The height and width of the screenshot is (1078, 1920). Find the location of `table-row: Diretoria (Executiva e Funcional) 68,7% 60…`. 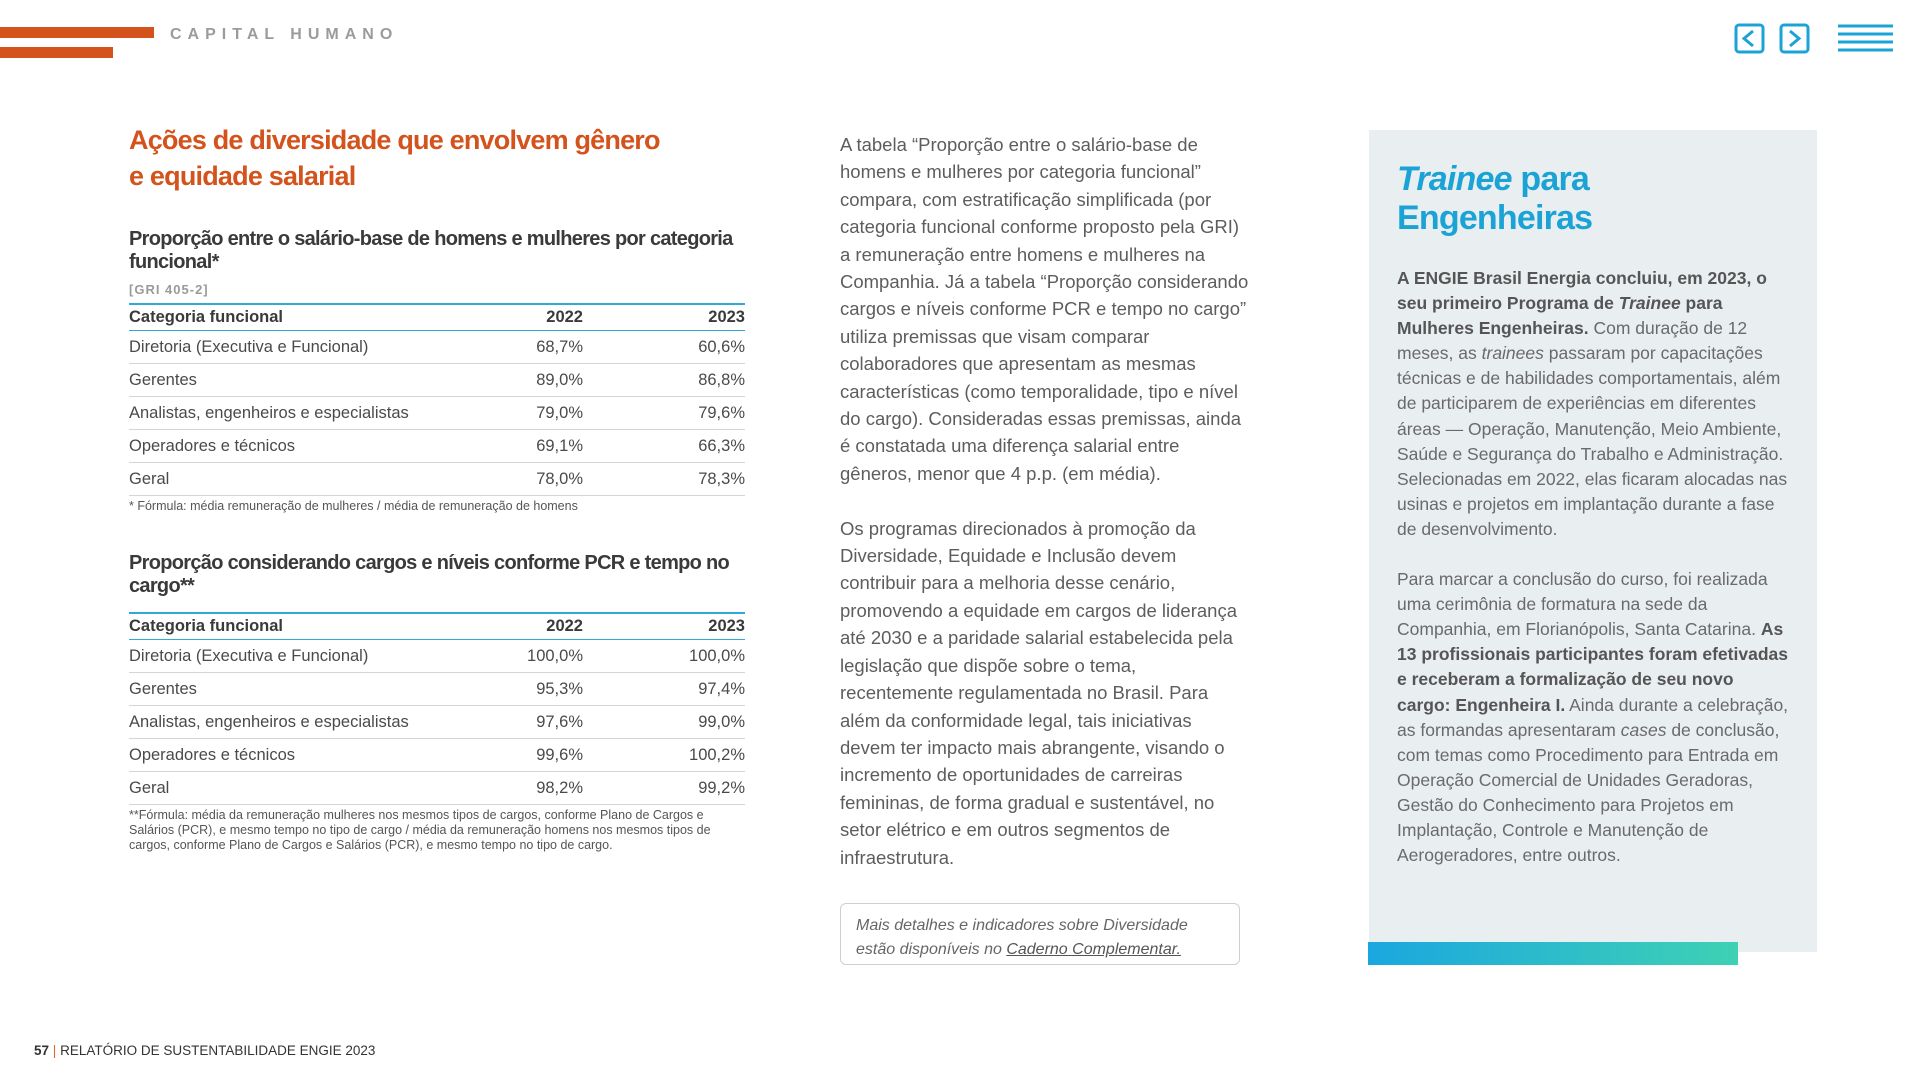

table-row: Diretoria (Executiva e Funcional) 68,7% 60… is located at coordinates (437, 347).